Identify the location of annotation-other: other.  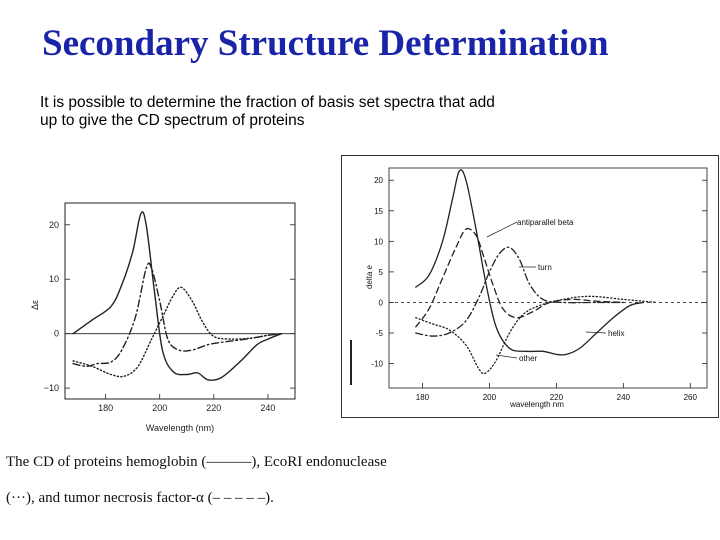
(528, 358).